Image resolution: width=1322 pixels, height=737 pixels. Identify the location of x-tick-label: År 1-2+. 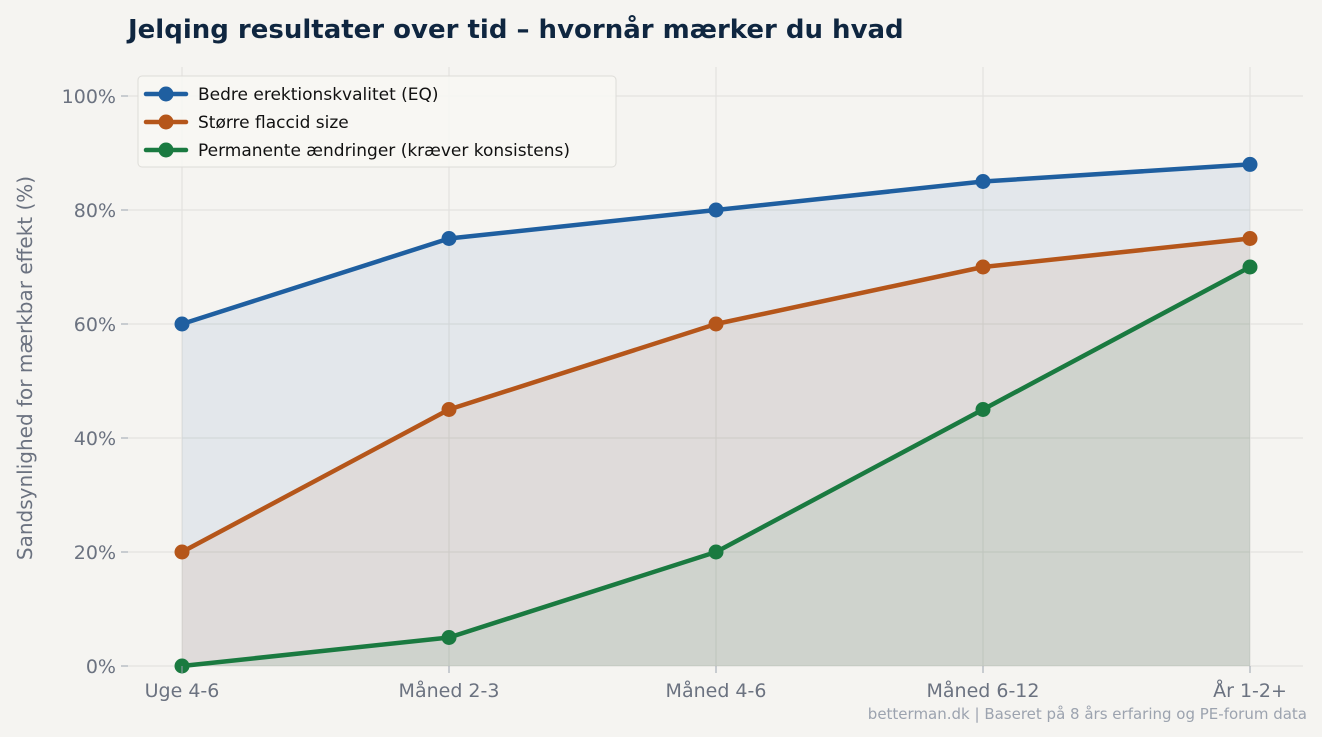
(1250, 690).